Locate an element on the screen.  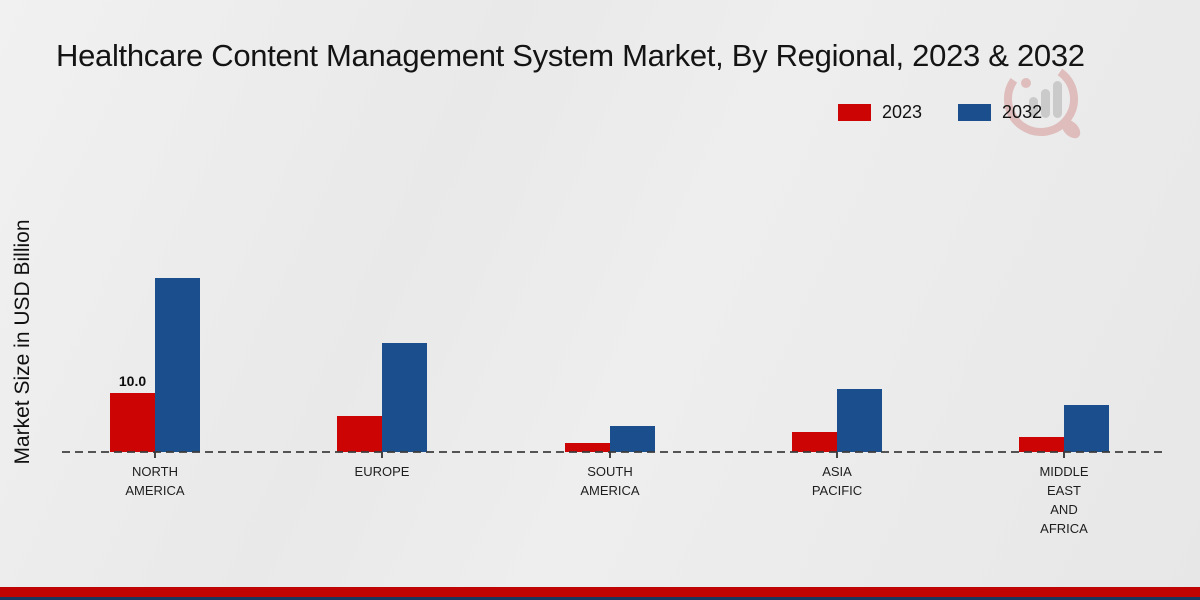
axis-tick-south-america is located at coordinates (610, 455).